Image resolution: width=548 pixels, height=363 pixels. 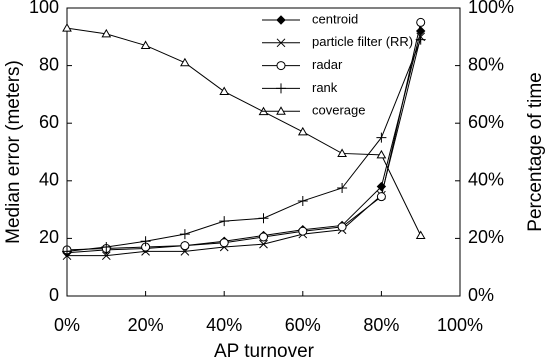 What do you see at coordinates (54, 295) in the screenshot?
I see `y-tick-label: 0` at bounding box center [54, 295].